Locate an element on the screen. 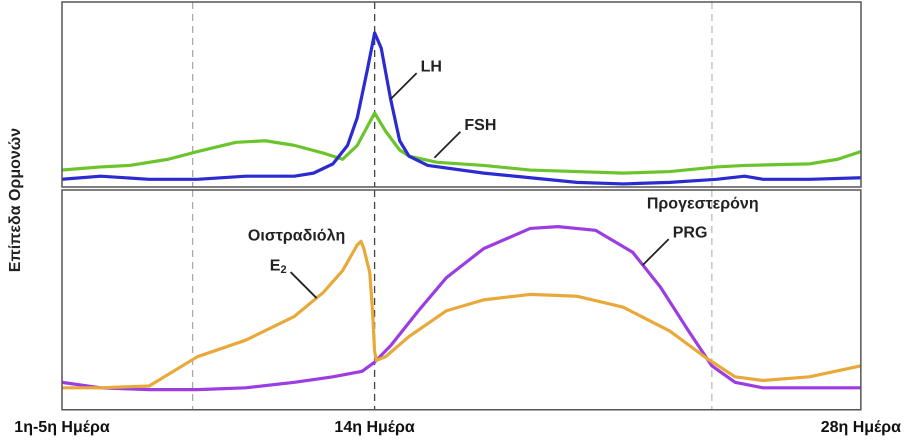  annotation: Οιστραδιόλη is located at coordinates (297, 235).